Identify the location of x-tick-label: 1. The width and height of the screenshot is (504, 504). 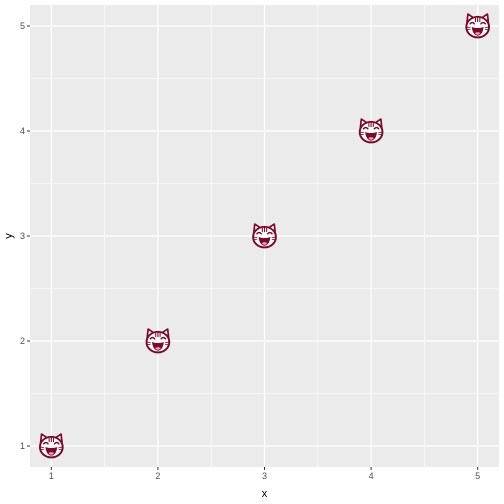
(51, 476).